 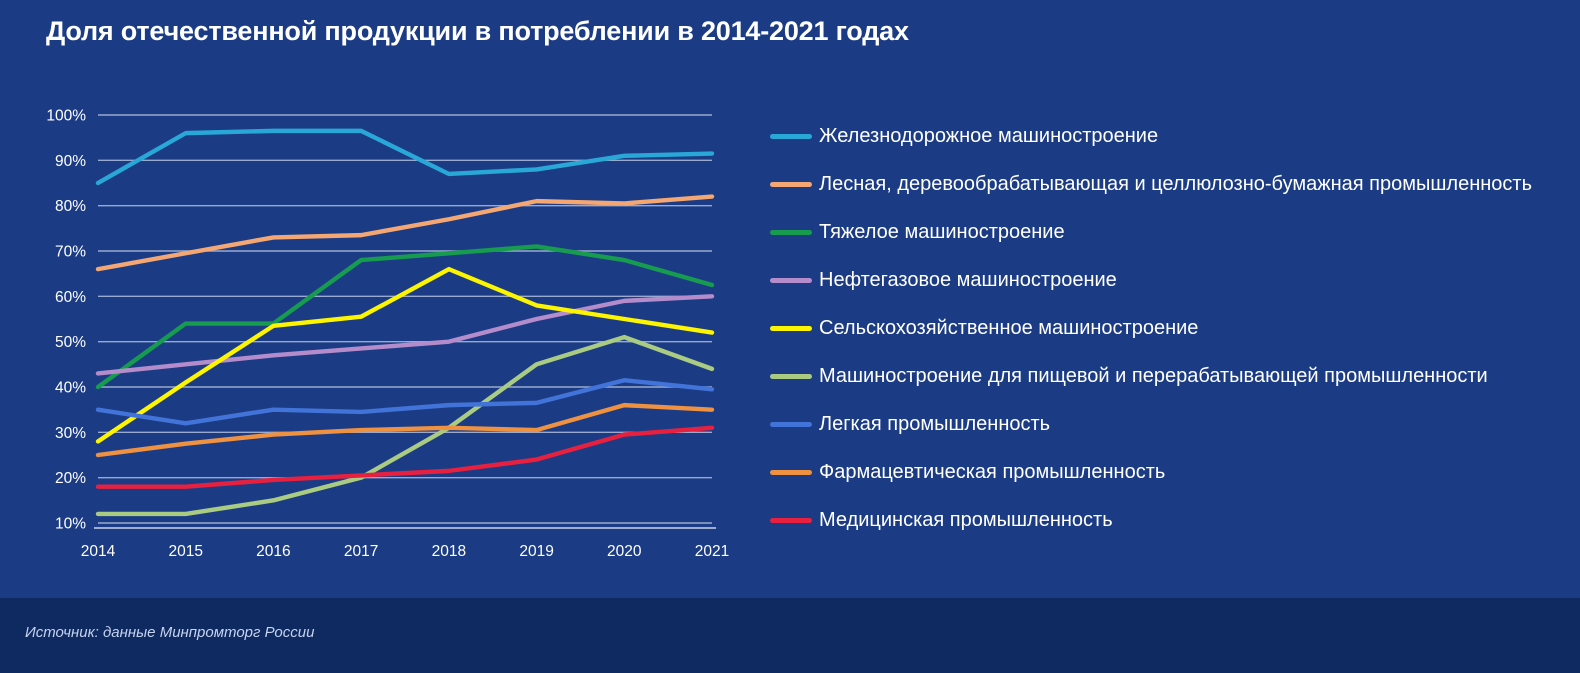 I want to click on legend-item: Медицинская промышленность, so click(x=1170, y=520).